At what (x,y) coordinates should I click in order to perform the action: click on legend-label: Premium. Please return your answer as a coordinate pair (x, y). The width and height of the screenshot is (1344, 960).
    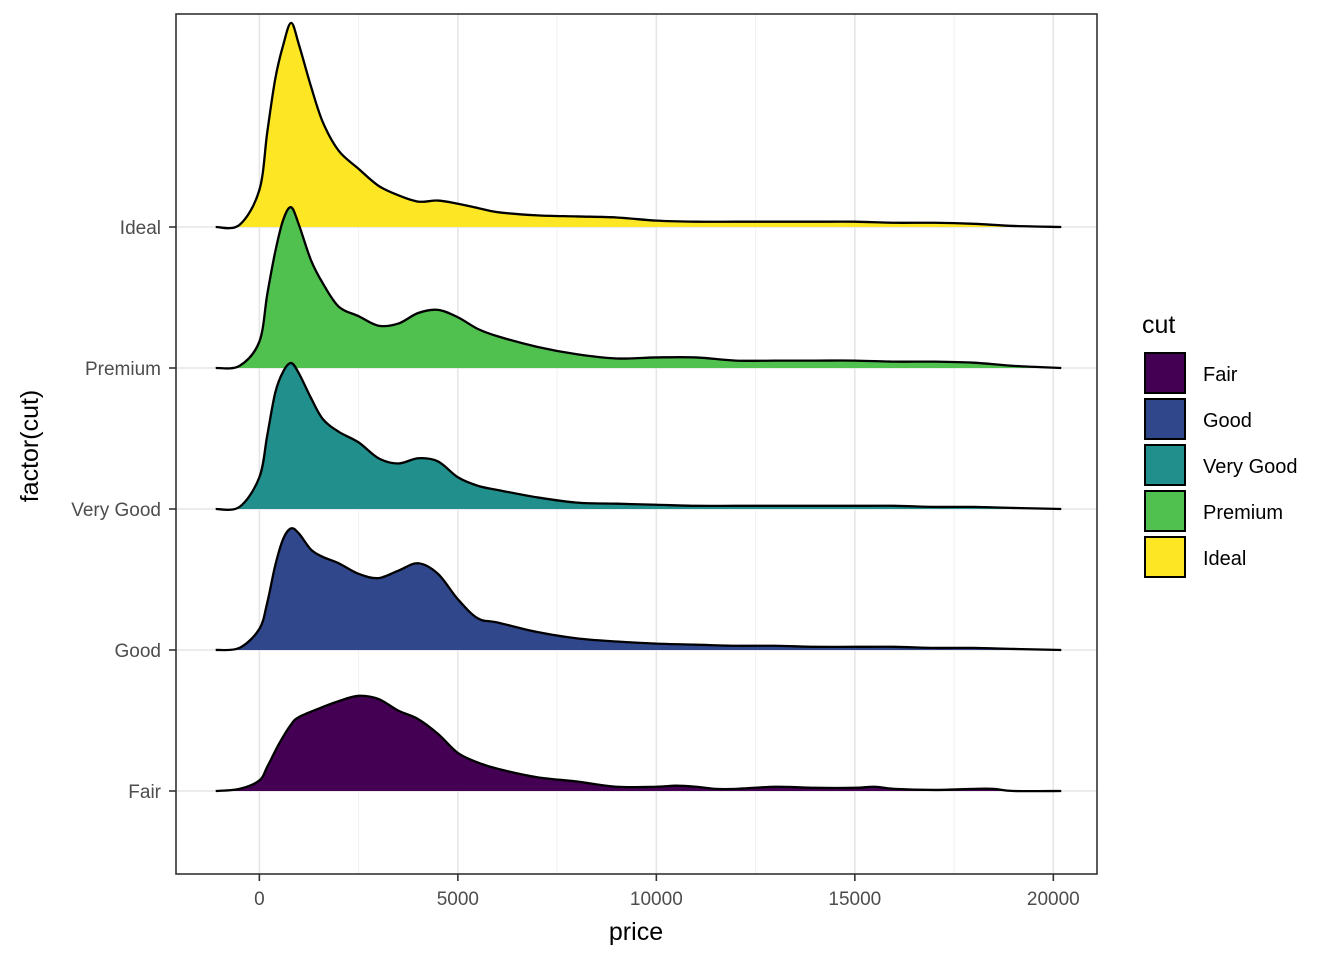
    Looking at the image, I should click on (1243, 513).